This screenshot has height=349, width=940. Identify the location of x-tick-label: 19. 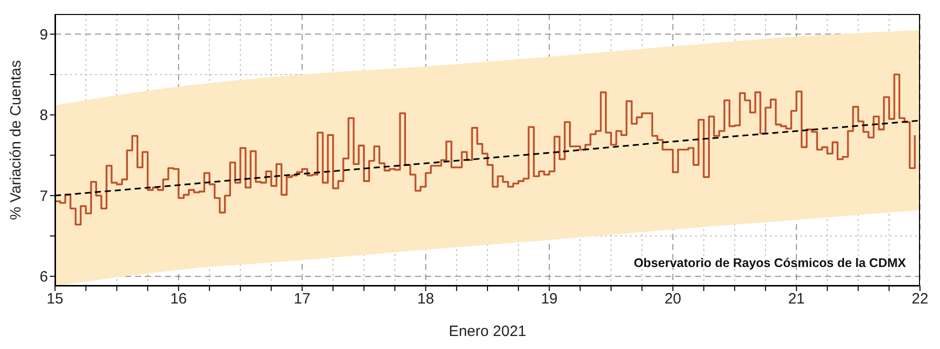
(549, 299).